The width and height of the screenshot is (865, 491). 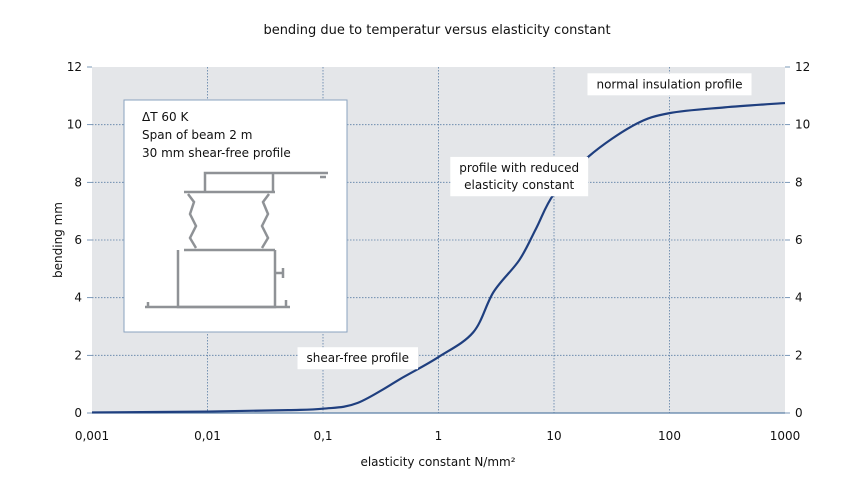 I want to click on y-tick-label: 8, so click(x=78, y=182).